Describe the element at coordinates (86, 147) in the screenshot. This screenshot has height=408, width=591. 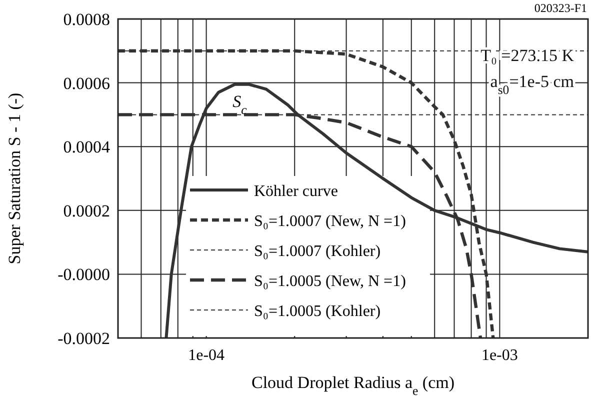
I see `y-tick-label: 0.0004` at that location.